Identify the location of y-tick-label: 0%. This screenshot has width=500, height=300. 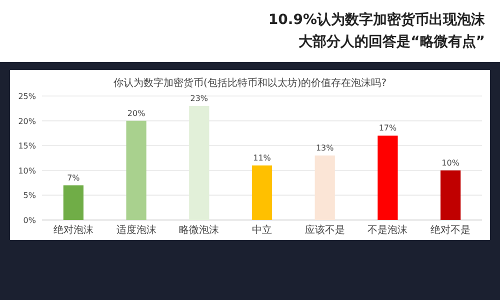
(29, 220).